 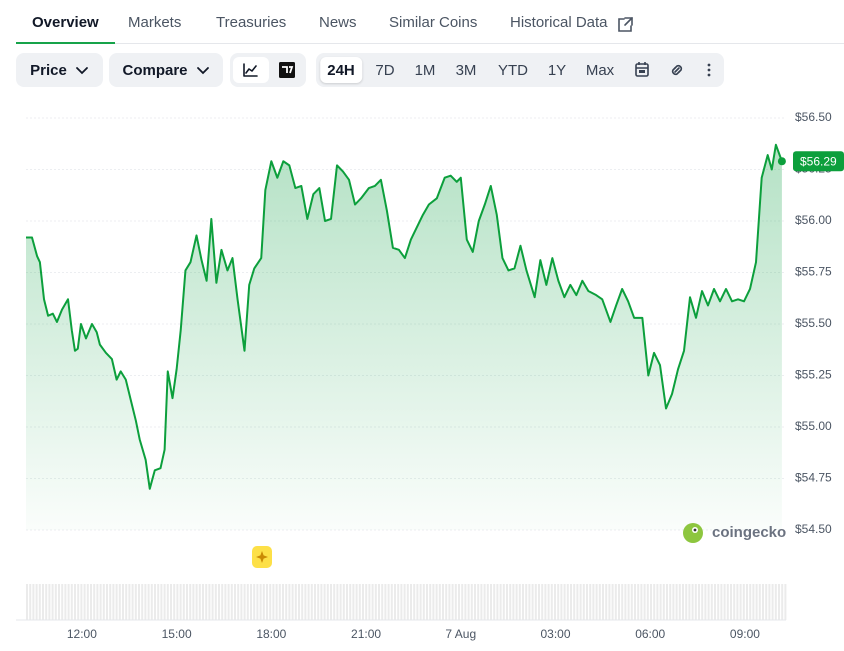 I want to click on x-tick-label: 09:00, so click(x=745, y=634).